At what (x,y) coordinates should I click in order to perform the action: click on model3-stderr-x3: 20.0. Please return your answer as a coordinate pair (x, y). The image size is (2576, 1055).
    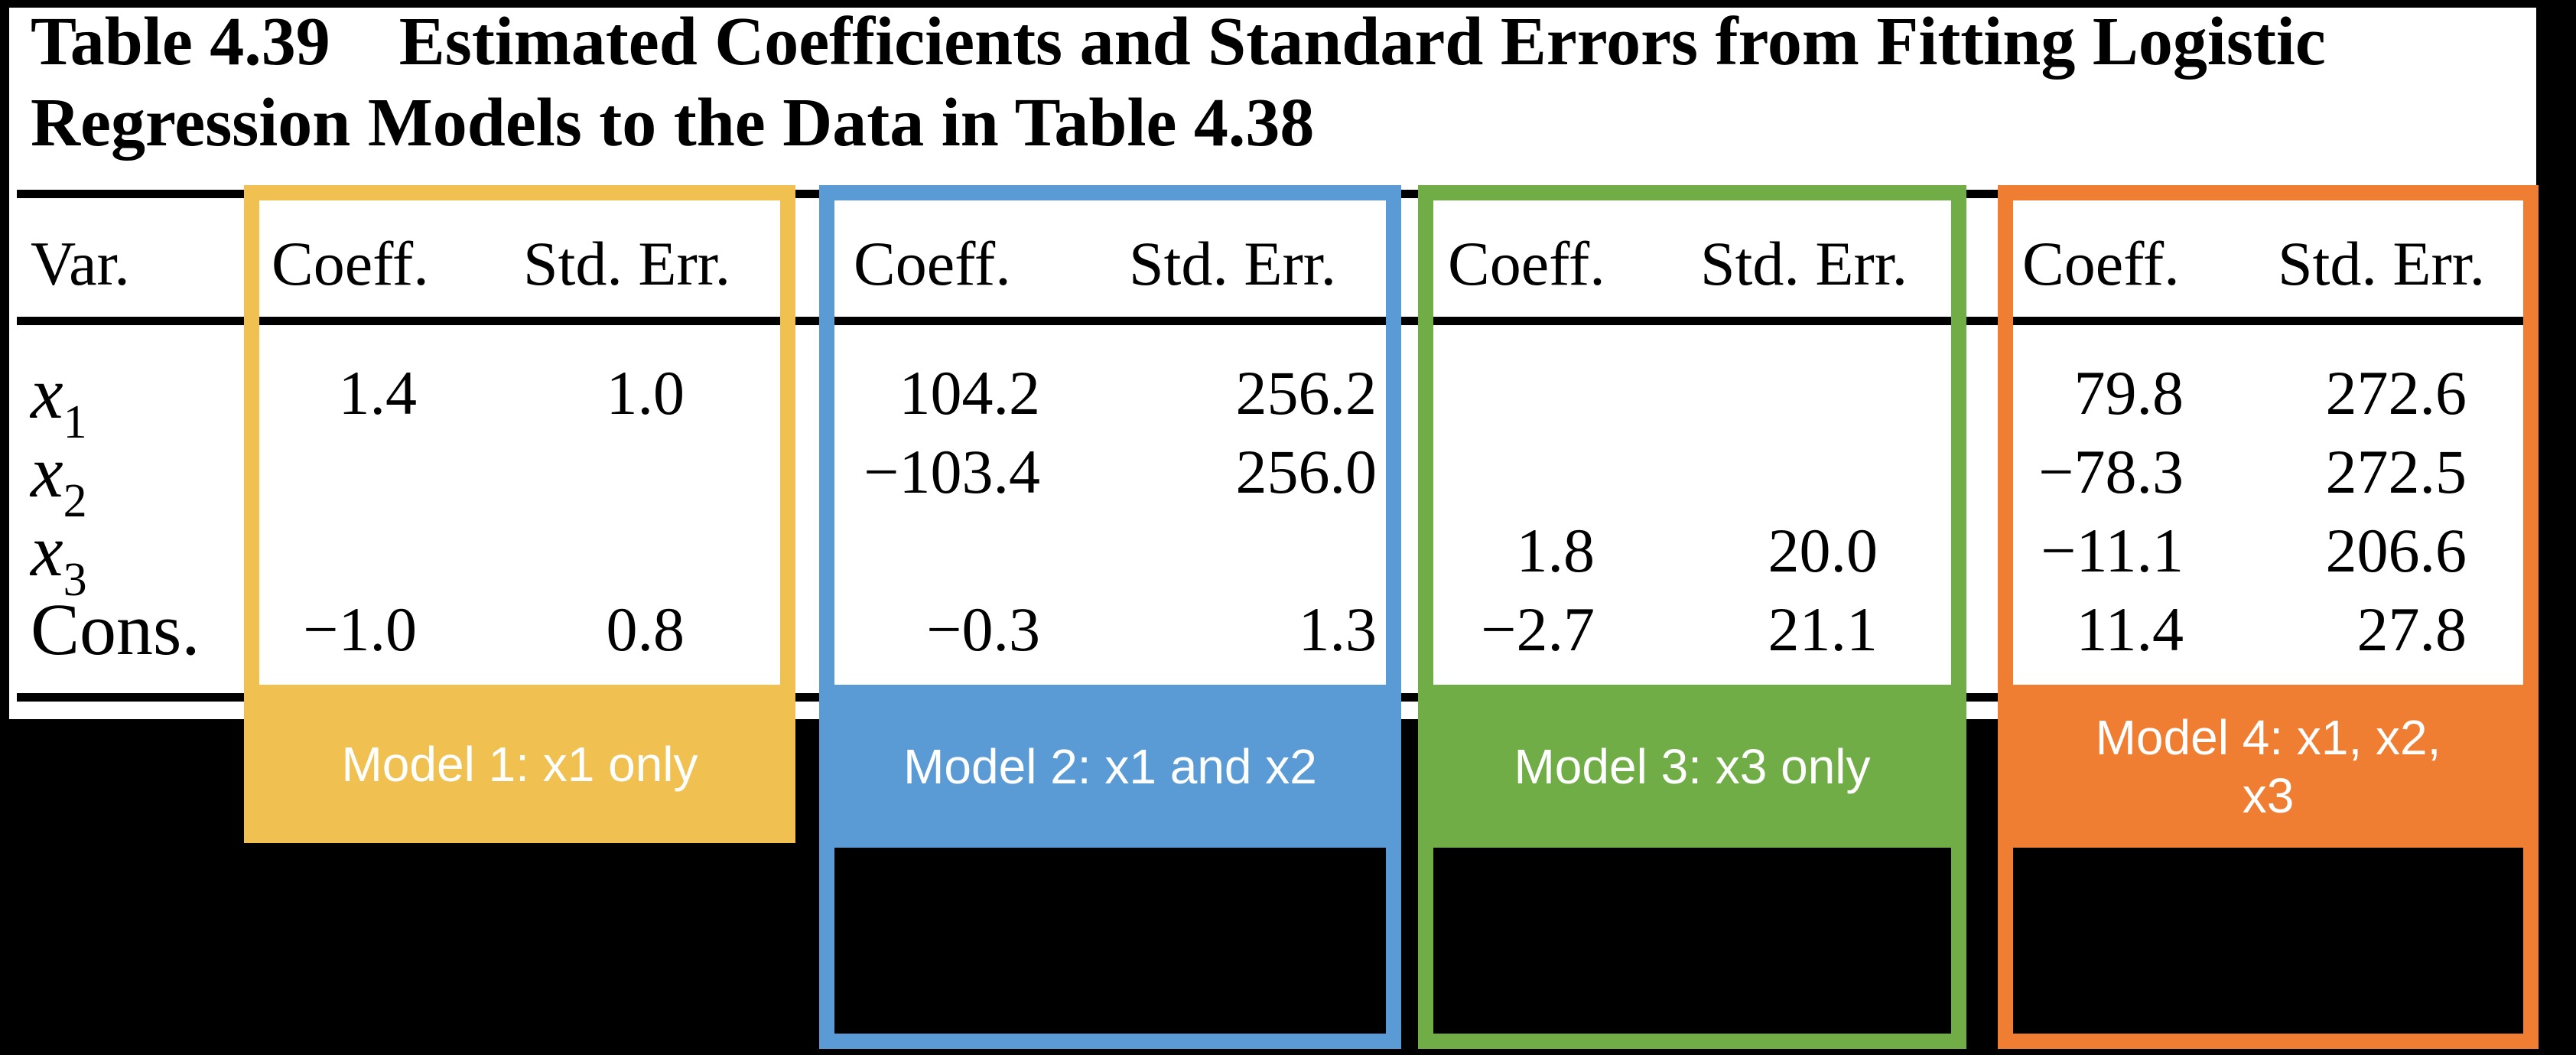
    Looking at the image, I should click on (1823, 550).